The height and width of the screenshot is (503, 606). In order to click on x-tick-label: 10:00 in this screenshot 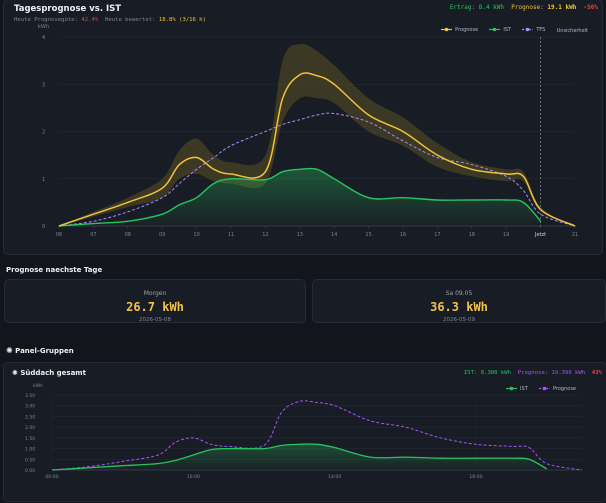, I will do `click(193, 477)`.